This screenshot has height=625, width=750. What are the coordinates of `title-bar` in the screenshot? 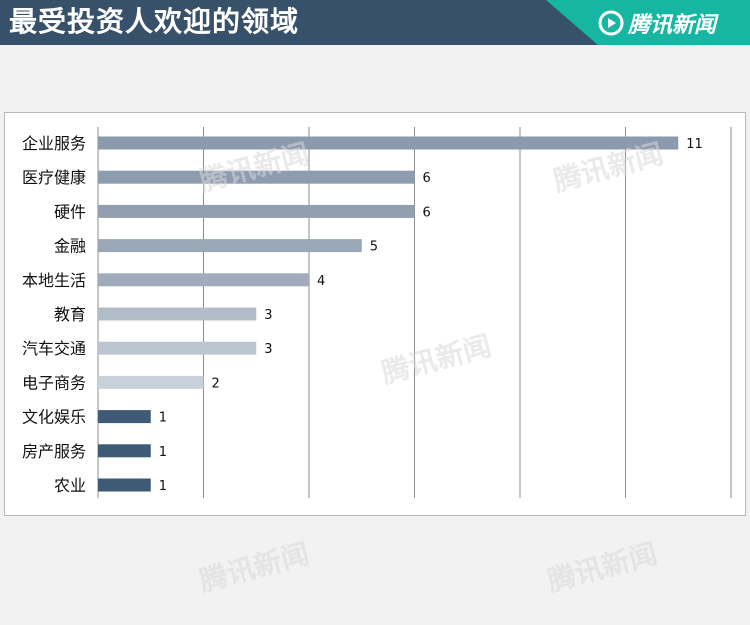 It's located at (300, 22).